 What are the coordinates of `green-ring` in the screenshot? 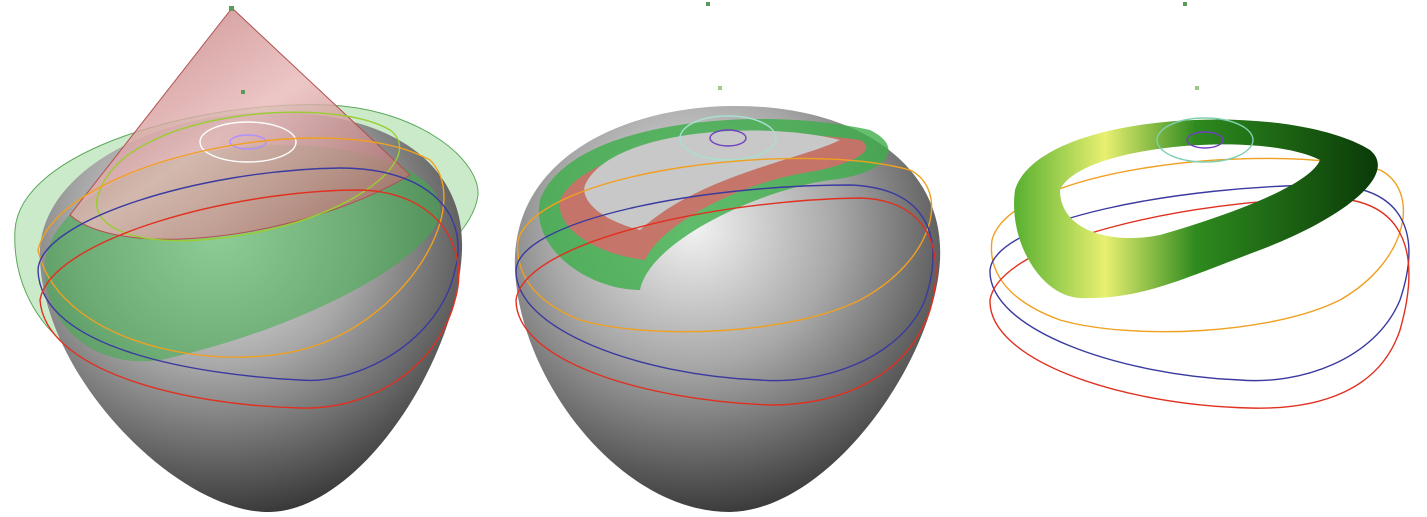 It's located at (1196, 209).